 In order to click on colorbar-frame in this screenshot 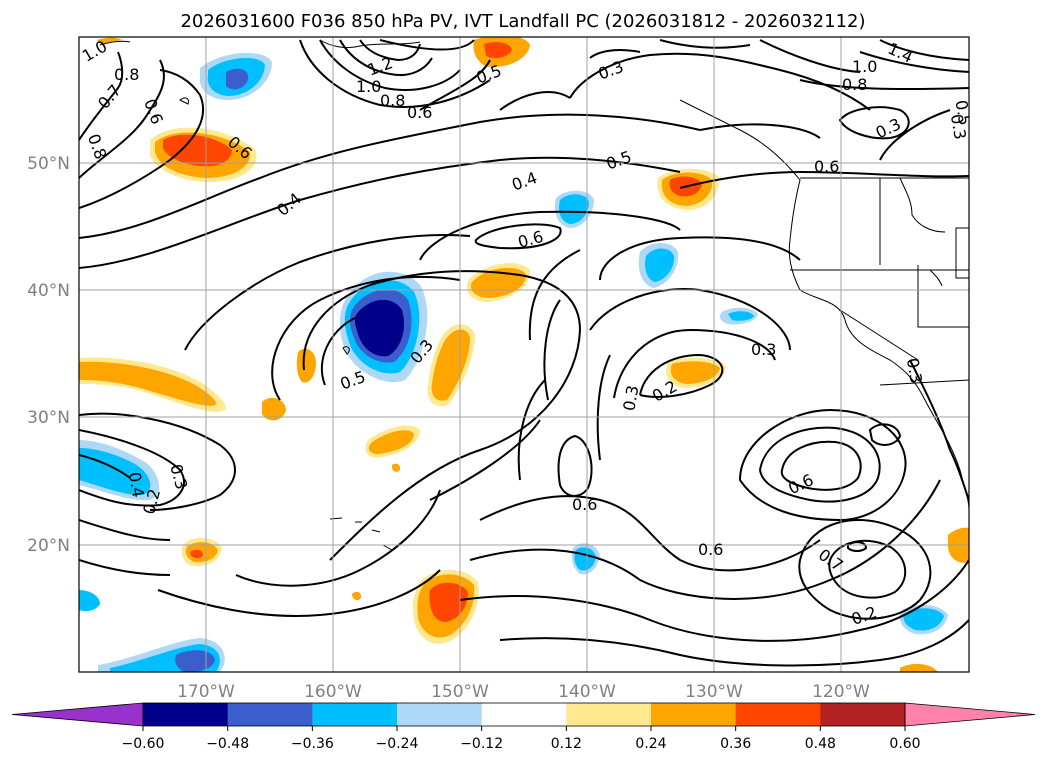, I will do `click(524, 714)`.